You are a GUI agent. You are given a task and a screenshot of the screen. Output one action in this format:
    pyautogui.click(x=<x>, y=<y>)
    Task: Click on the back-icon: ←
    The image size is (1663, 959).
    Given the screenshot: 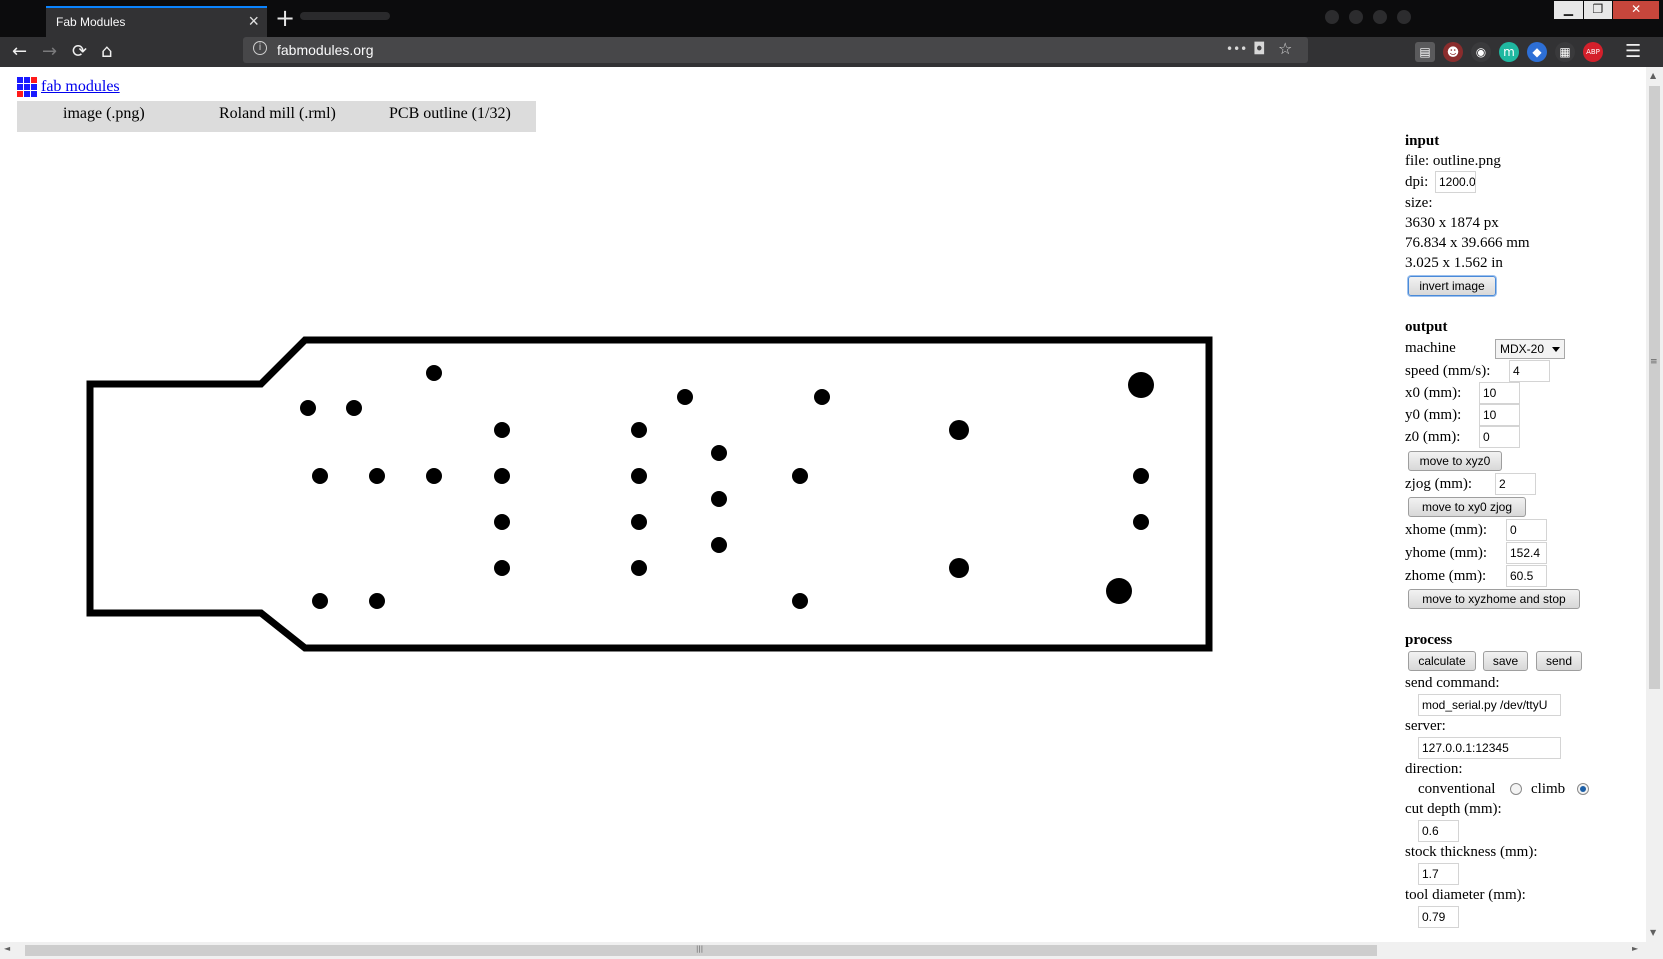 What is the action you would take?
    pyautogui.click(x=20, y=51)
    